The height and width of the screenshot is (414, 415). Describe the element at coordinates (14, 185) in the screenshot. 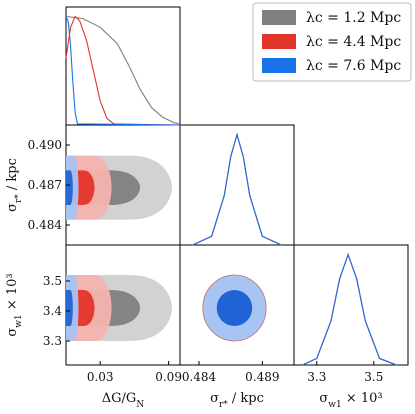

I see `y-axis-label-r: σr* / kpc` at that location.